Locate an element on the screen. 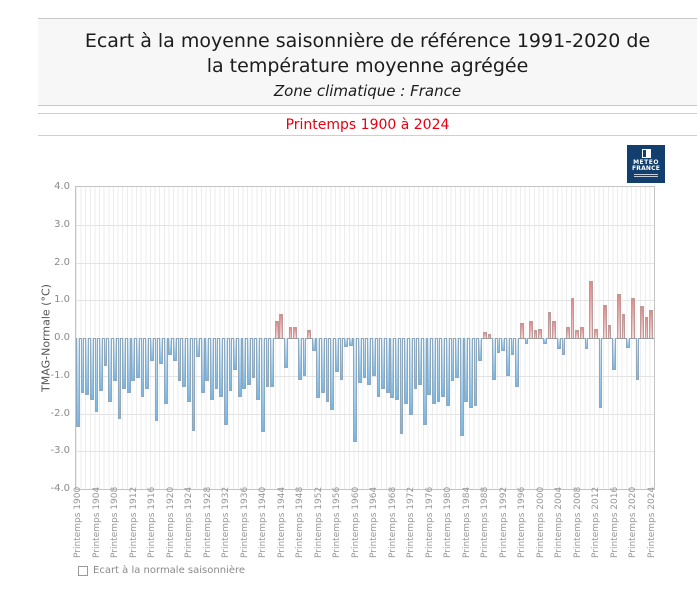 This screenshot has height=590, width=700. bar-1904 is located at coordinates (96, 375).